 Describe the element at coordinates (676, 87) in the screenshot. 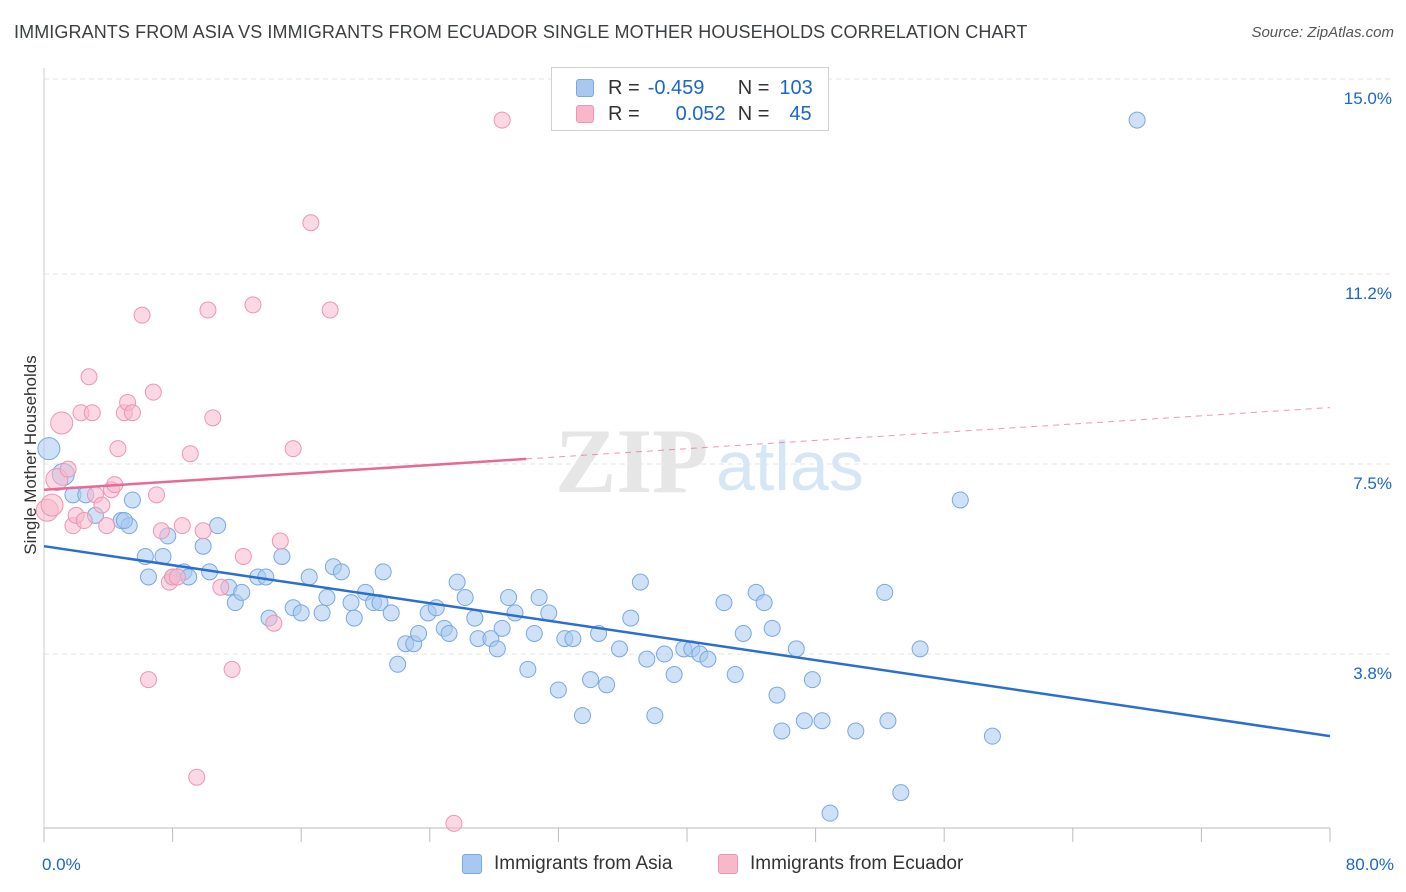

I see `legend-r-value-asia: -0.459` at that location.